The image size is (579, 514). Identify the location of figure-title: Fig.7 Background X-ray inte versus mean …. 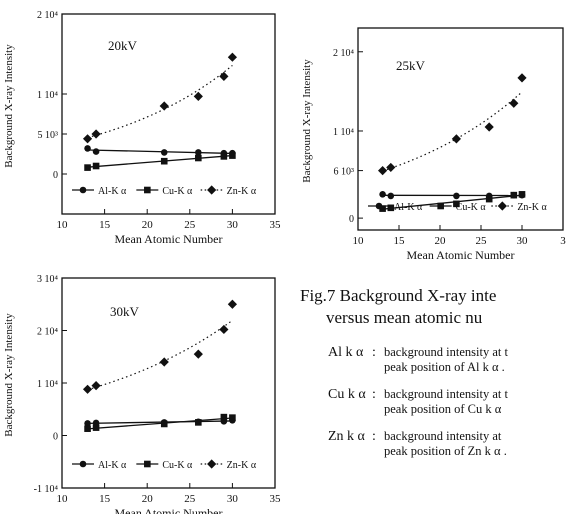
(439, 307).